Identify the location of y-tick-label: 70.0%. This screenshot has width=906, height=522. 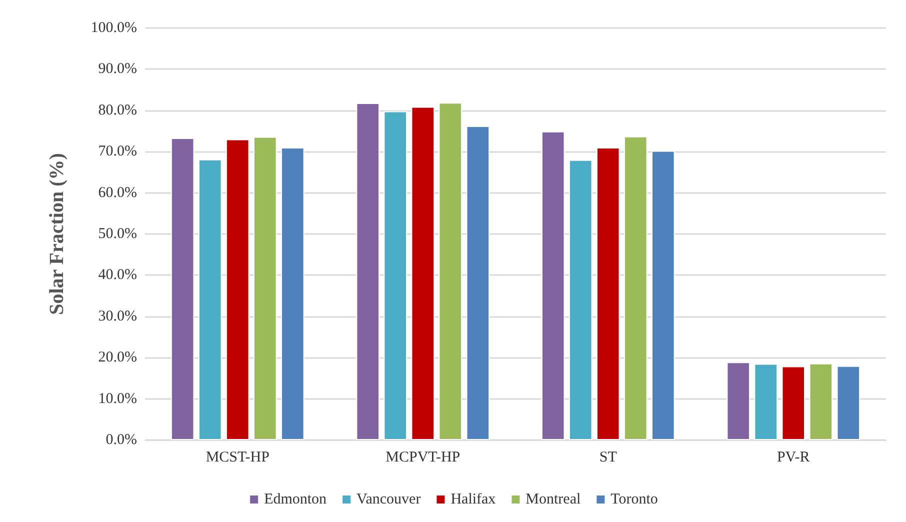
(117, 152).